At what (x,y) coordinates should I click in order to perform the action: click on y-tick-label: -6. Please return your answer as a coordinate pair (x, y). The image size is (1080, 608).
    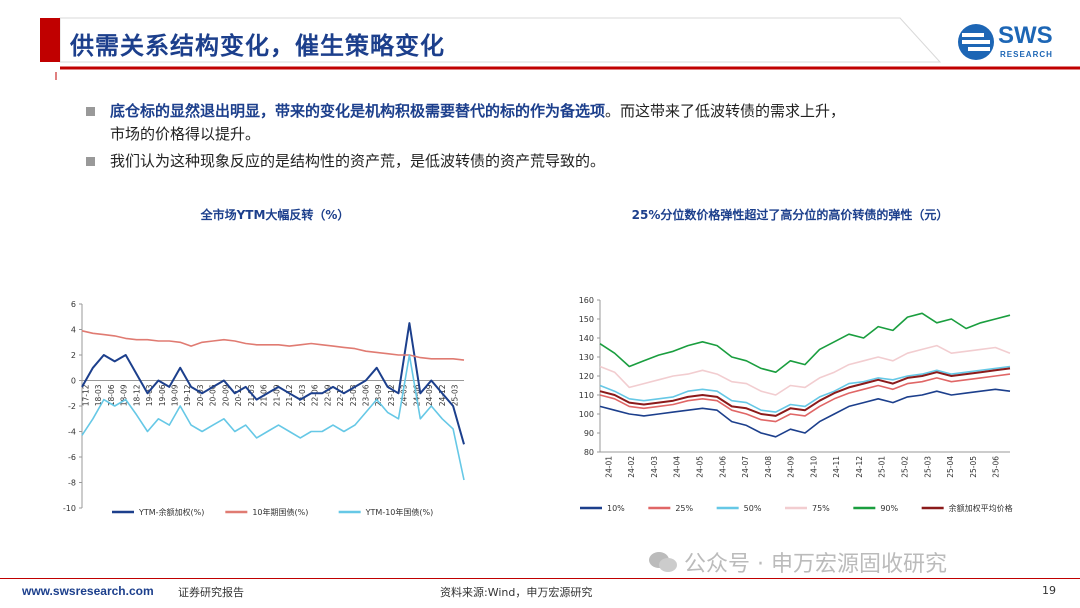
    Looking at the image, I should click on (72, 457).